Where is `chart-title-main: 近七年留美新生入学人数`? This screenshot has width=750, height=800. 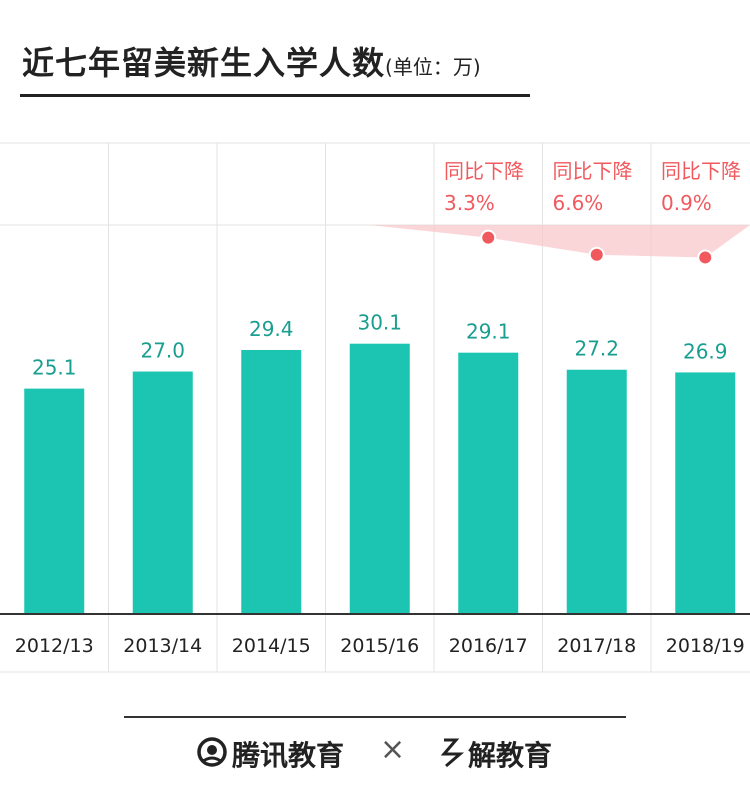
chart-title-main: 近七年留美新生入学人数 is located at coordinates (204, 63).